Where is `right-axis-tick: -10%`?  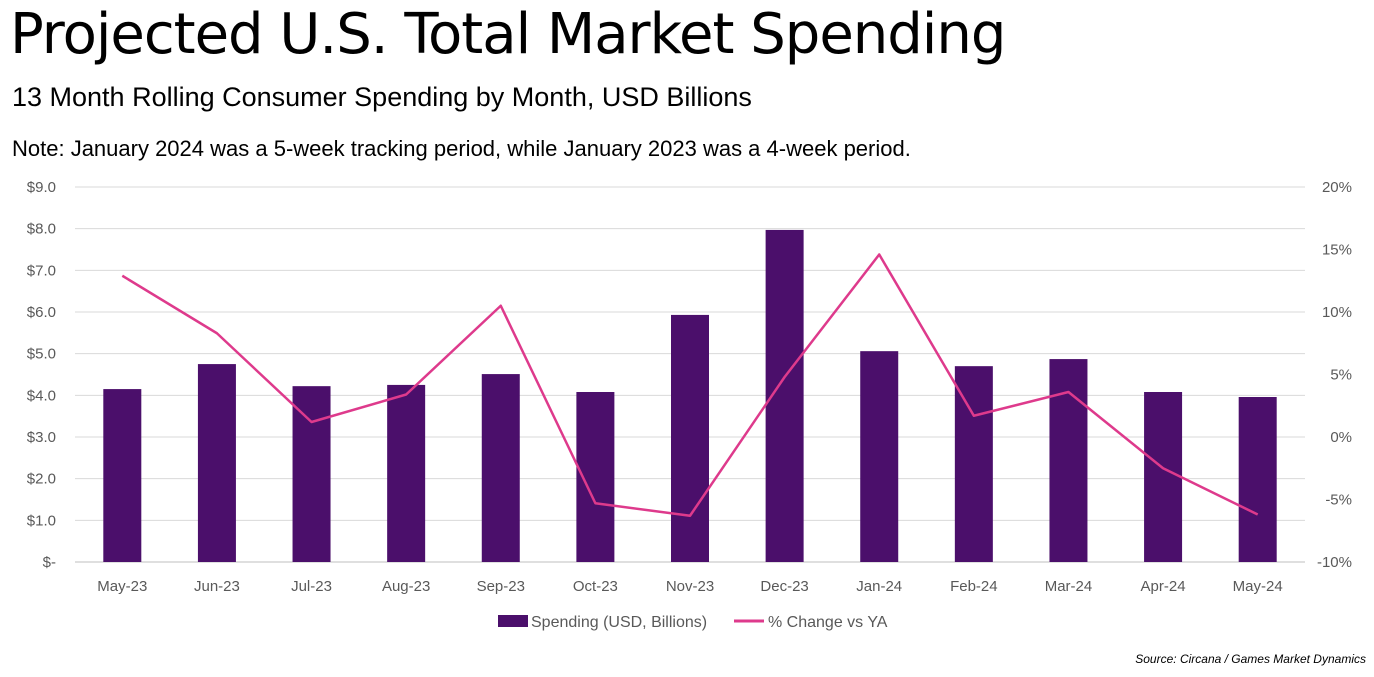
right-axis-tick: -10% is located at coordinates (1334, 562).